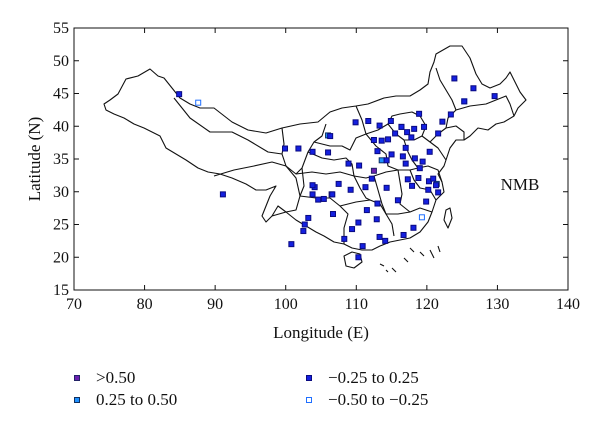 The image size is (600, 426). Describe the element at coordinates (61, 192) in the screenshot. I see `y-tick-label: 30` at that location.